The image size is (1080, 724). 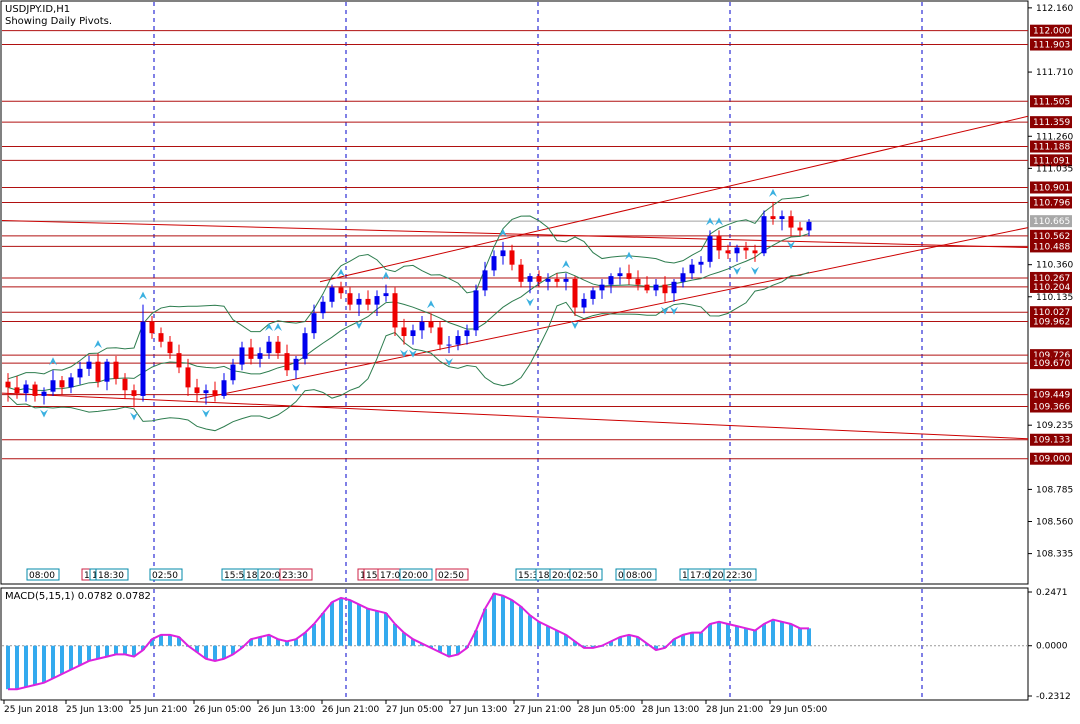 What do you see at coordinates (1054, 137) in the screenshot?
I see `price-tick-label: 111.260` at bounding box center [1054, 137].